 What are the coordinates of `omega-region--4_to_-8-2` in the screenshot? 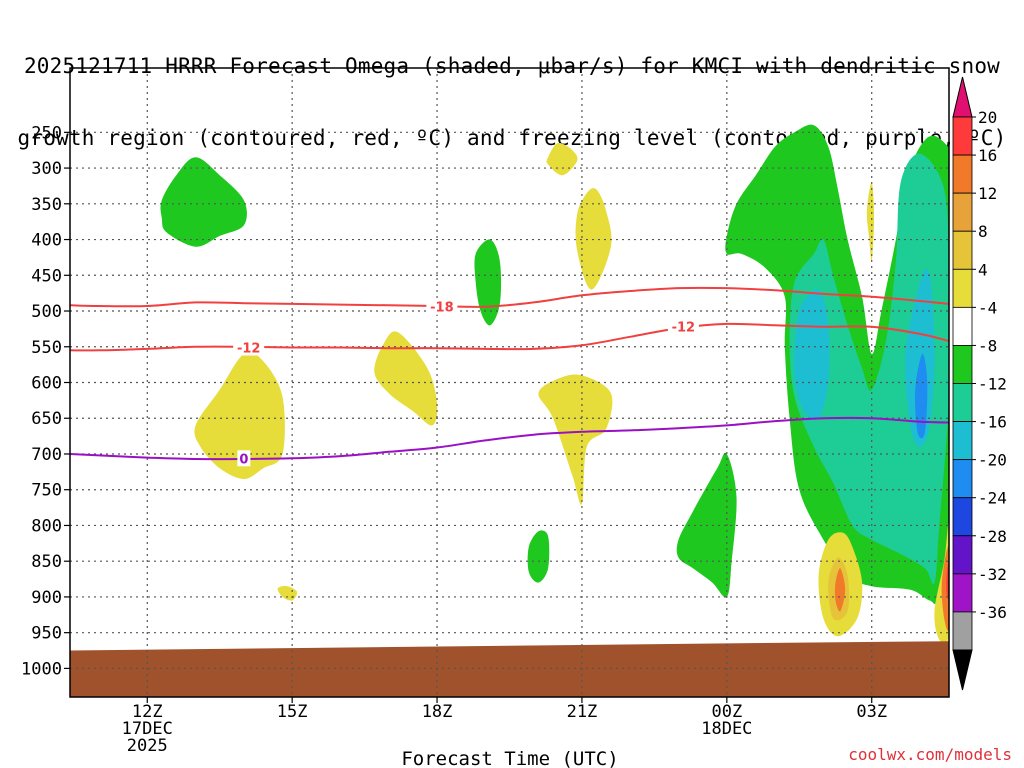 It's located at (538, 556).